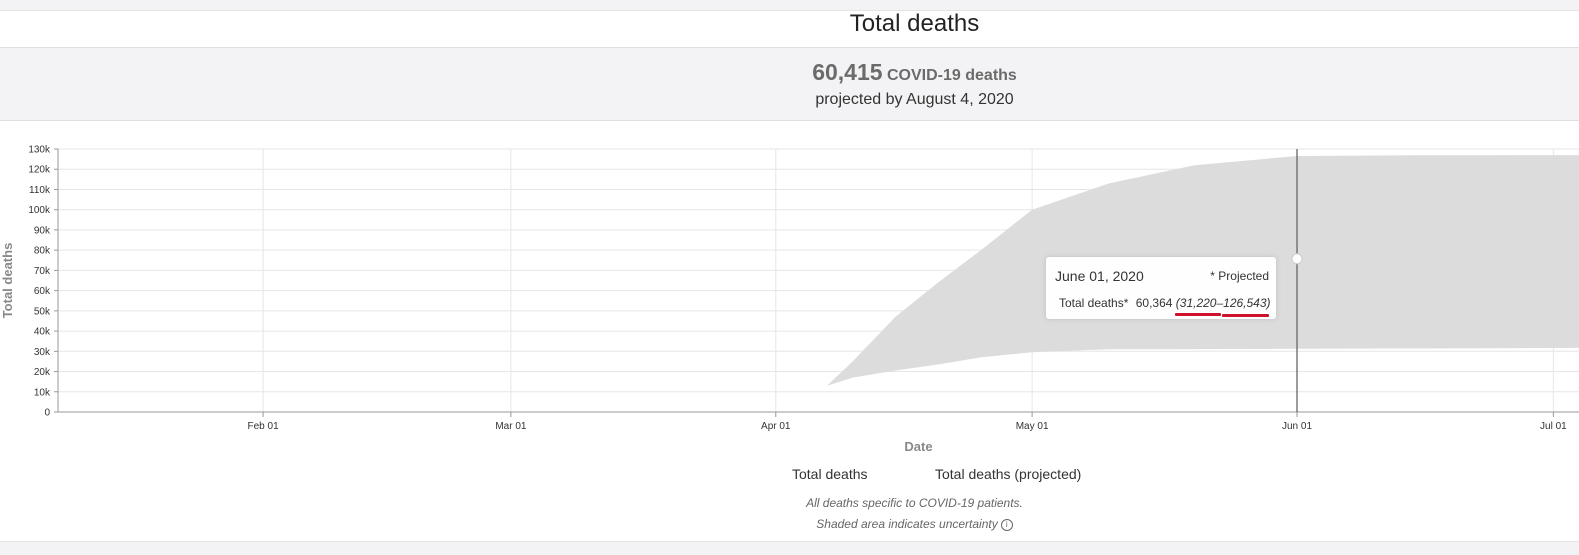 The width and height of the screenshot is (1579, 555). What do you see at coordinates (789, 524) in the screenshot?
I see `footnote-uncertainty: Shaded area indicates uncertainty i` at bounding box center [789, 524].